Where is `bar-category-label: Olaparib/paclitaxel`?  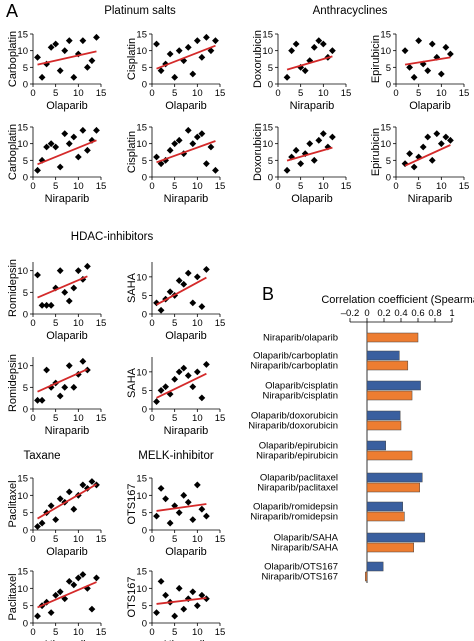
bar-category-label: Olaparib/paclitaxel is located at coordinates (299, 478).